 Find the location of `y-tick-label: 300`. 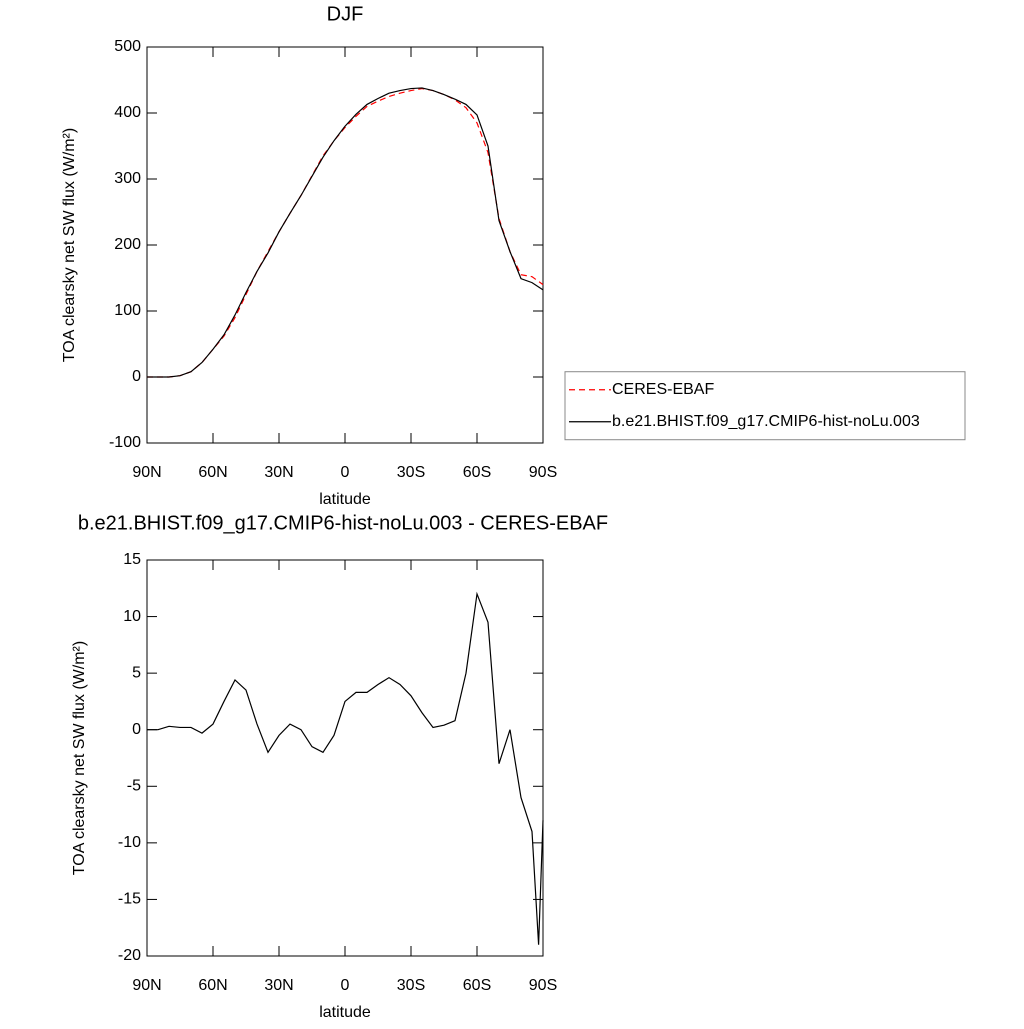

y-tick-label: 300 is located at coordinates (127, 178).